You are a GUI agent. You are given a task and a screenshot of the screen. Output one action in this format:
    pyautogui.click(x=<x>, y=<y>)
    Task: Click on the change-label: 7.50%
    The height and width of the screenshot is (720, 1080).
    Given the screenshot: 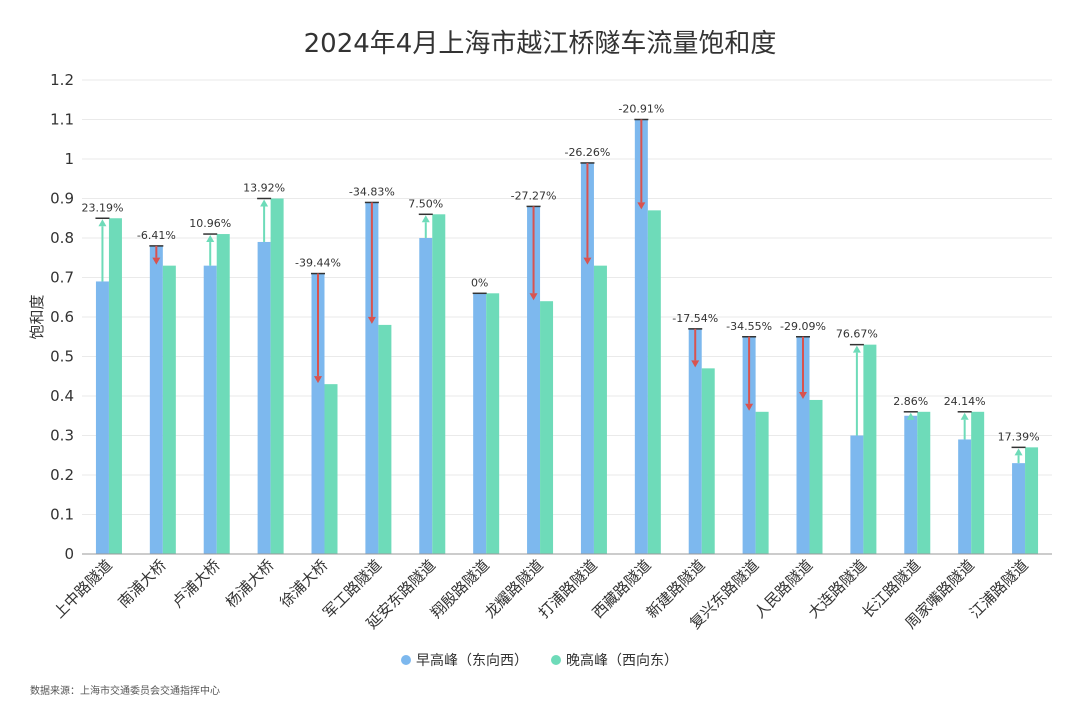 What is the action you would take?
    pyautogui.click(x=425, y=203)
    